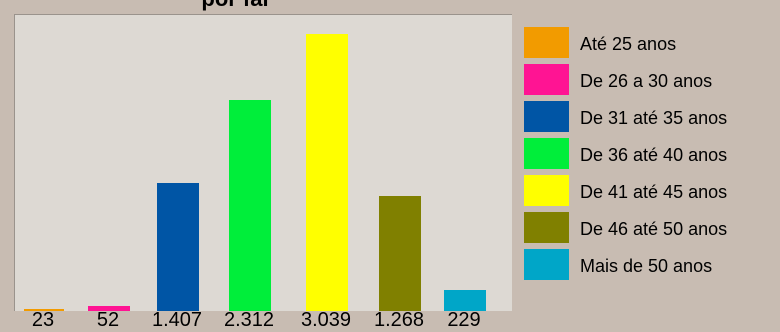 This screenshot has height=332, width=780. What do you see at coordinates (464, 320) in the screenshot?
I see `x-value-label-7: 229` at bounding box center [464, 320].